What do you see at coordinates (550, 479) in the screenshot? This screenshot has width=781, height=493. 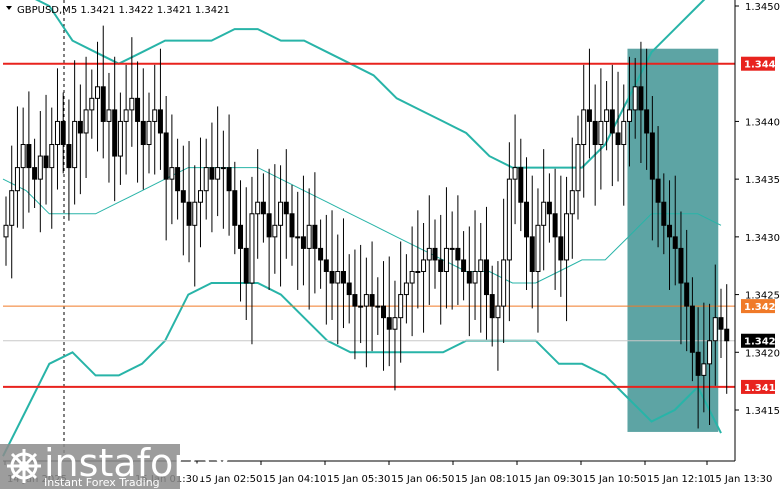 I see `x-tick-label: 15 Jan 09:30` at bounding box center [550, 479].